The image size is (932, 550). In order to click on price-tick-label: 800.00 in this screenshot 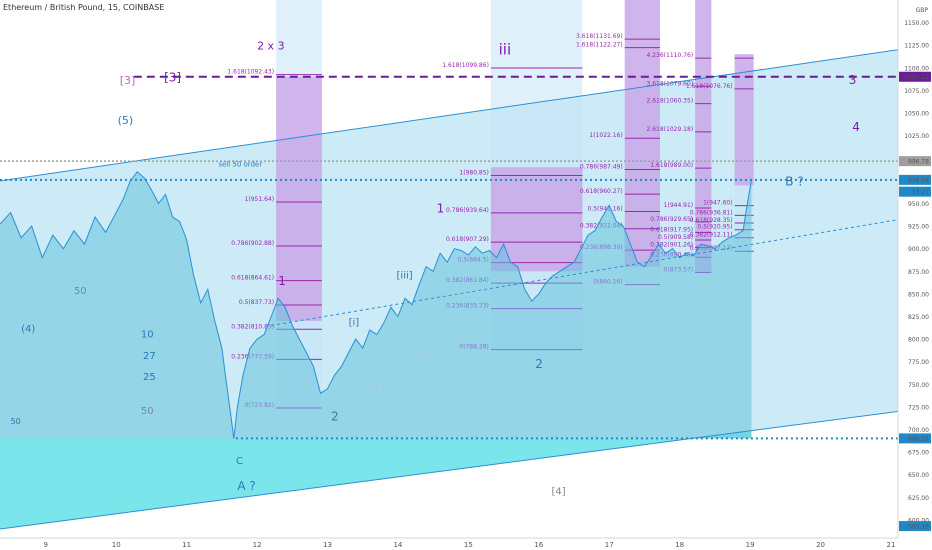, I will do `click(918, 340)`.